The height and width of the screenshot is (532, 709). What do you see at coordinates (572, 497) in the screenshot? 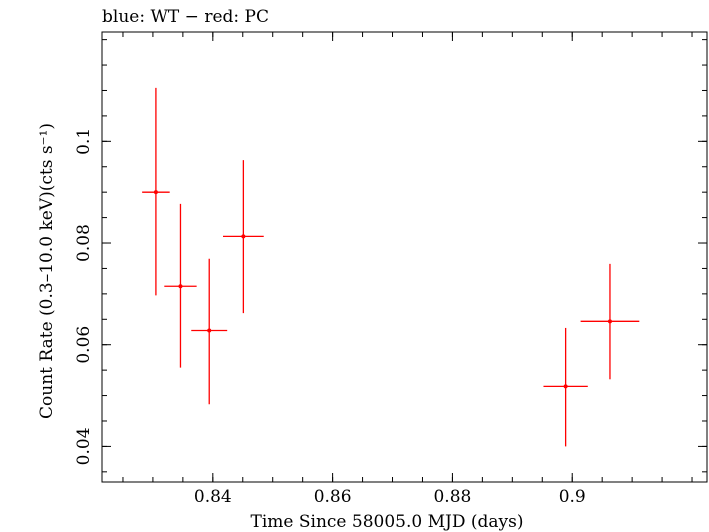
I see `x-tick-label: 0.9` at bounding box center [572, 497].